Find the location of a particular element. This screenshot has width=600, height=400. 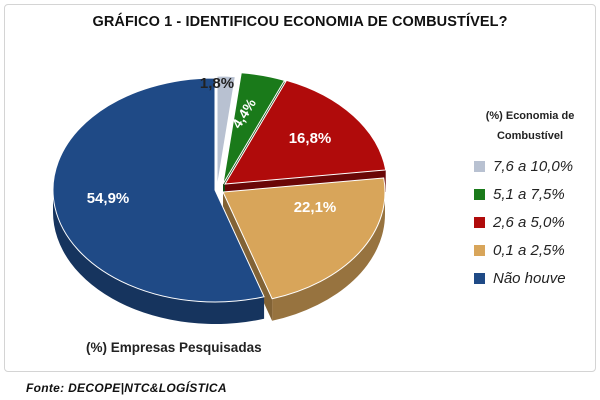

legend-item: 2,6 a 5,0% is located at coordinates (533, 222).